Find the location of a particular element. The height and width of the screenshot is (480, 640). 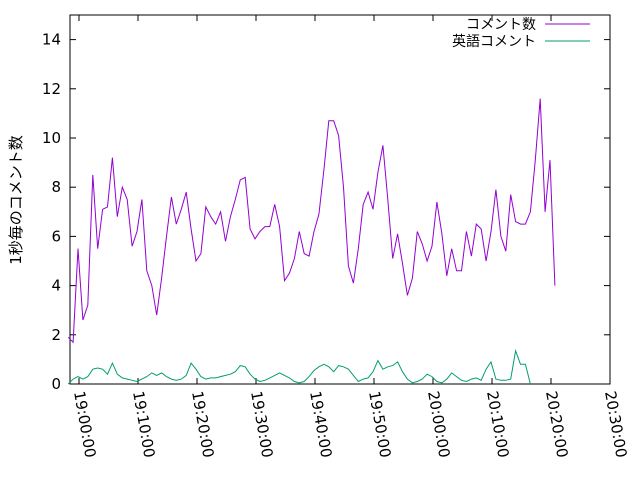

x-tick-label: 20:10:00 is located at coordinates (497, 424).